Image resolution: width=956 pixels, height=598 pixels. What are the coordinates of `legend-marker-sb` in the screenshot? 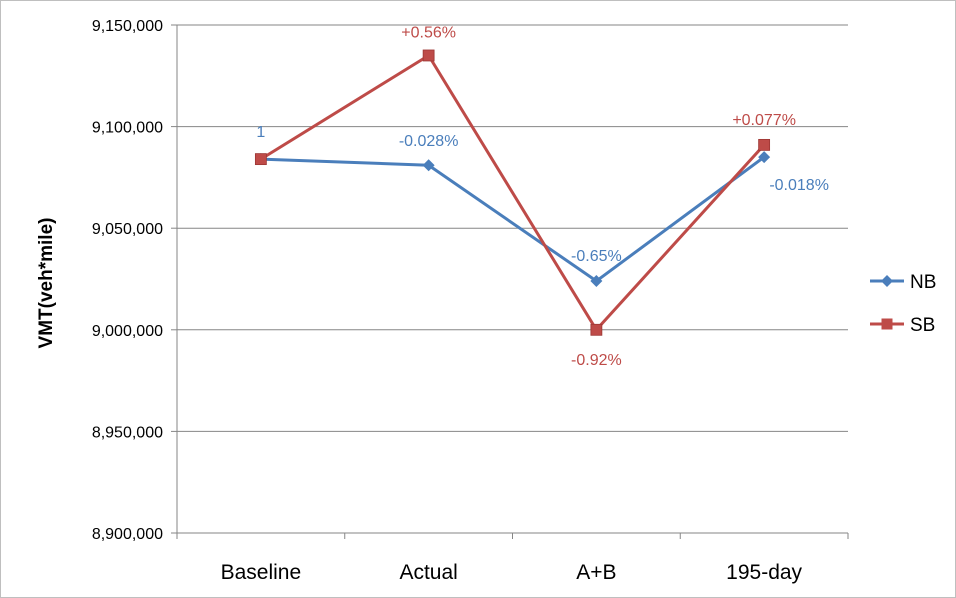 It's located at (887, 324).